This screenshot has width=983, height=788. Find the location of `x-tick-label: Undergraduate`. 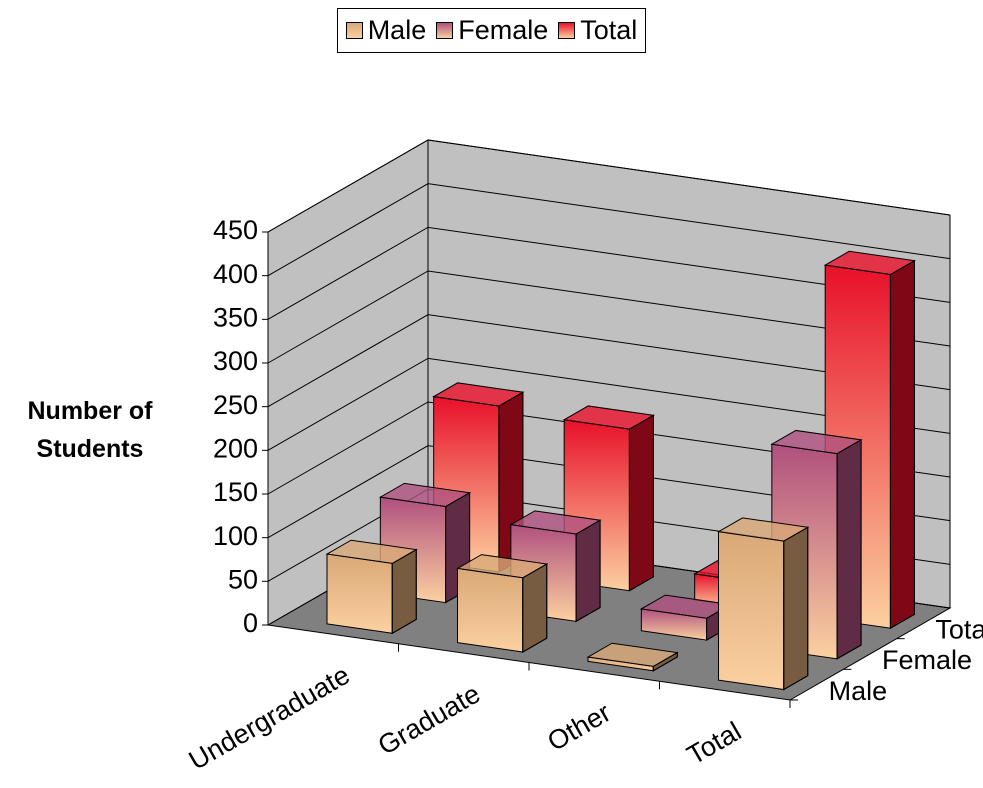

x-tick-label: Undergraduate is located at coordinates (269, 718).